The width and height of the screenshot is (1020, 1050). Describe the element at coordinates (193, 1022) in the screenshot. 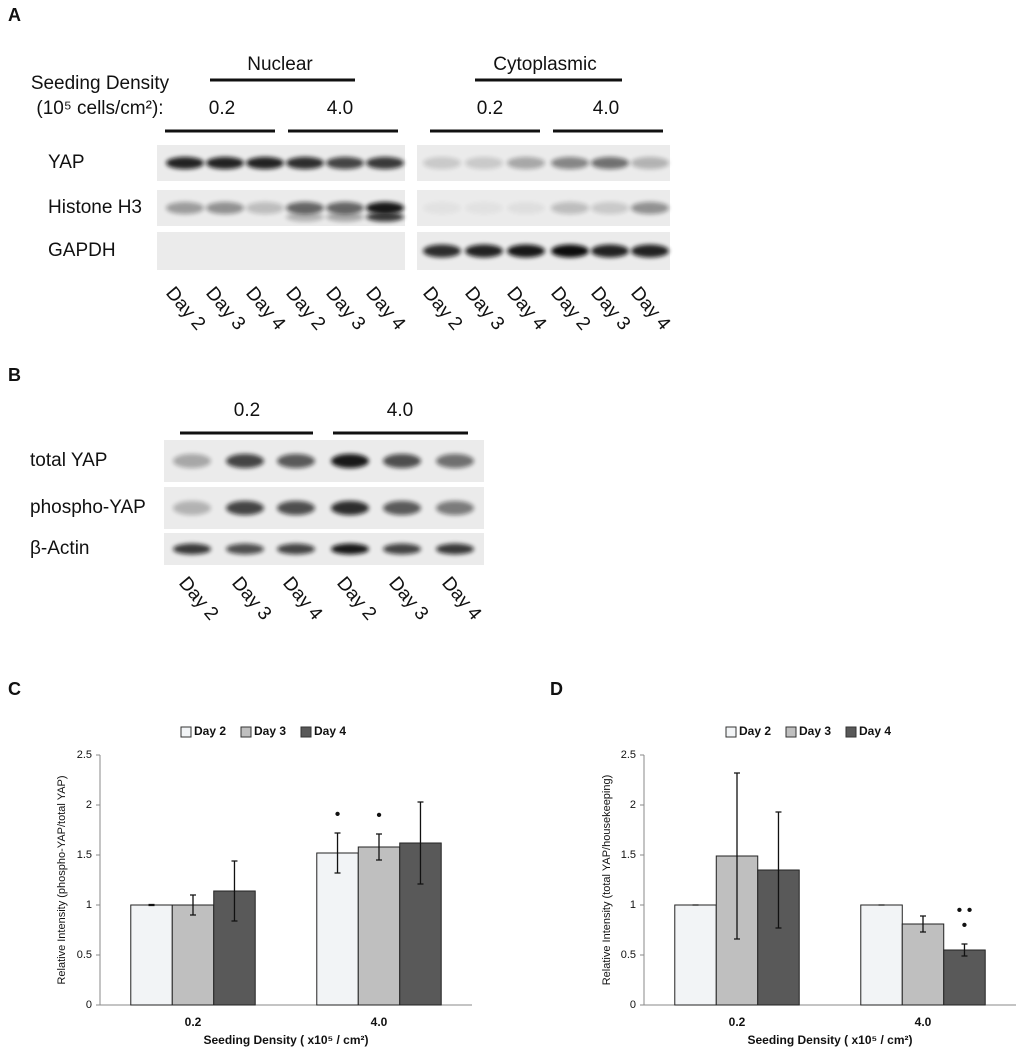

I see `x-tick-label: 0.2` at that location.